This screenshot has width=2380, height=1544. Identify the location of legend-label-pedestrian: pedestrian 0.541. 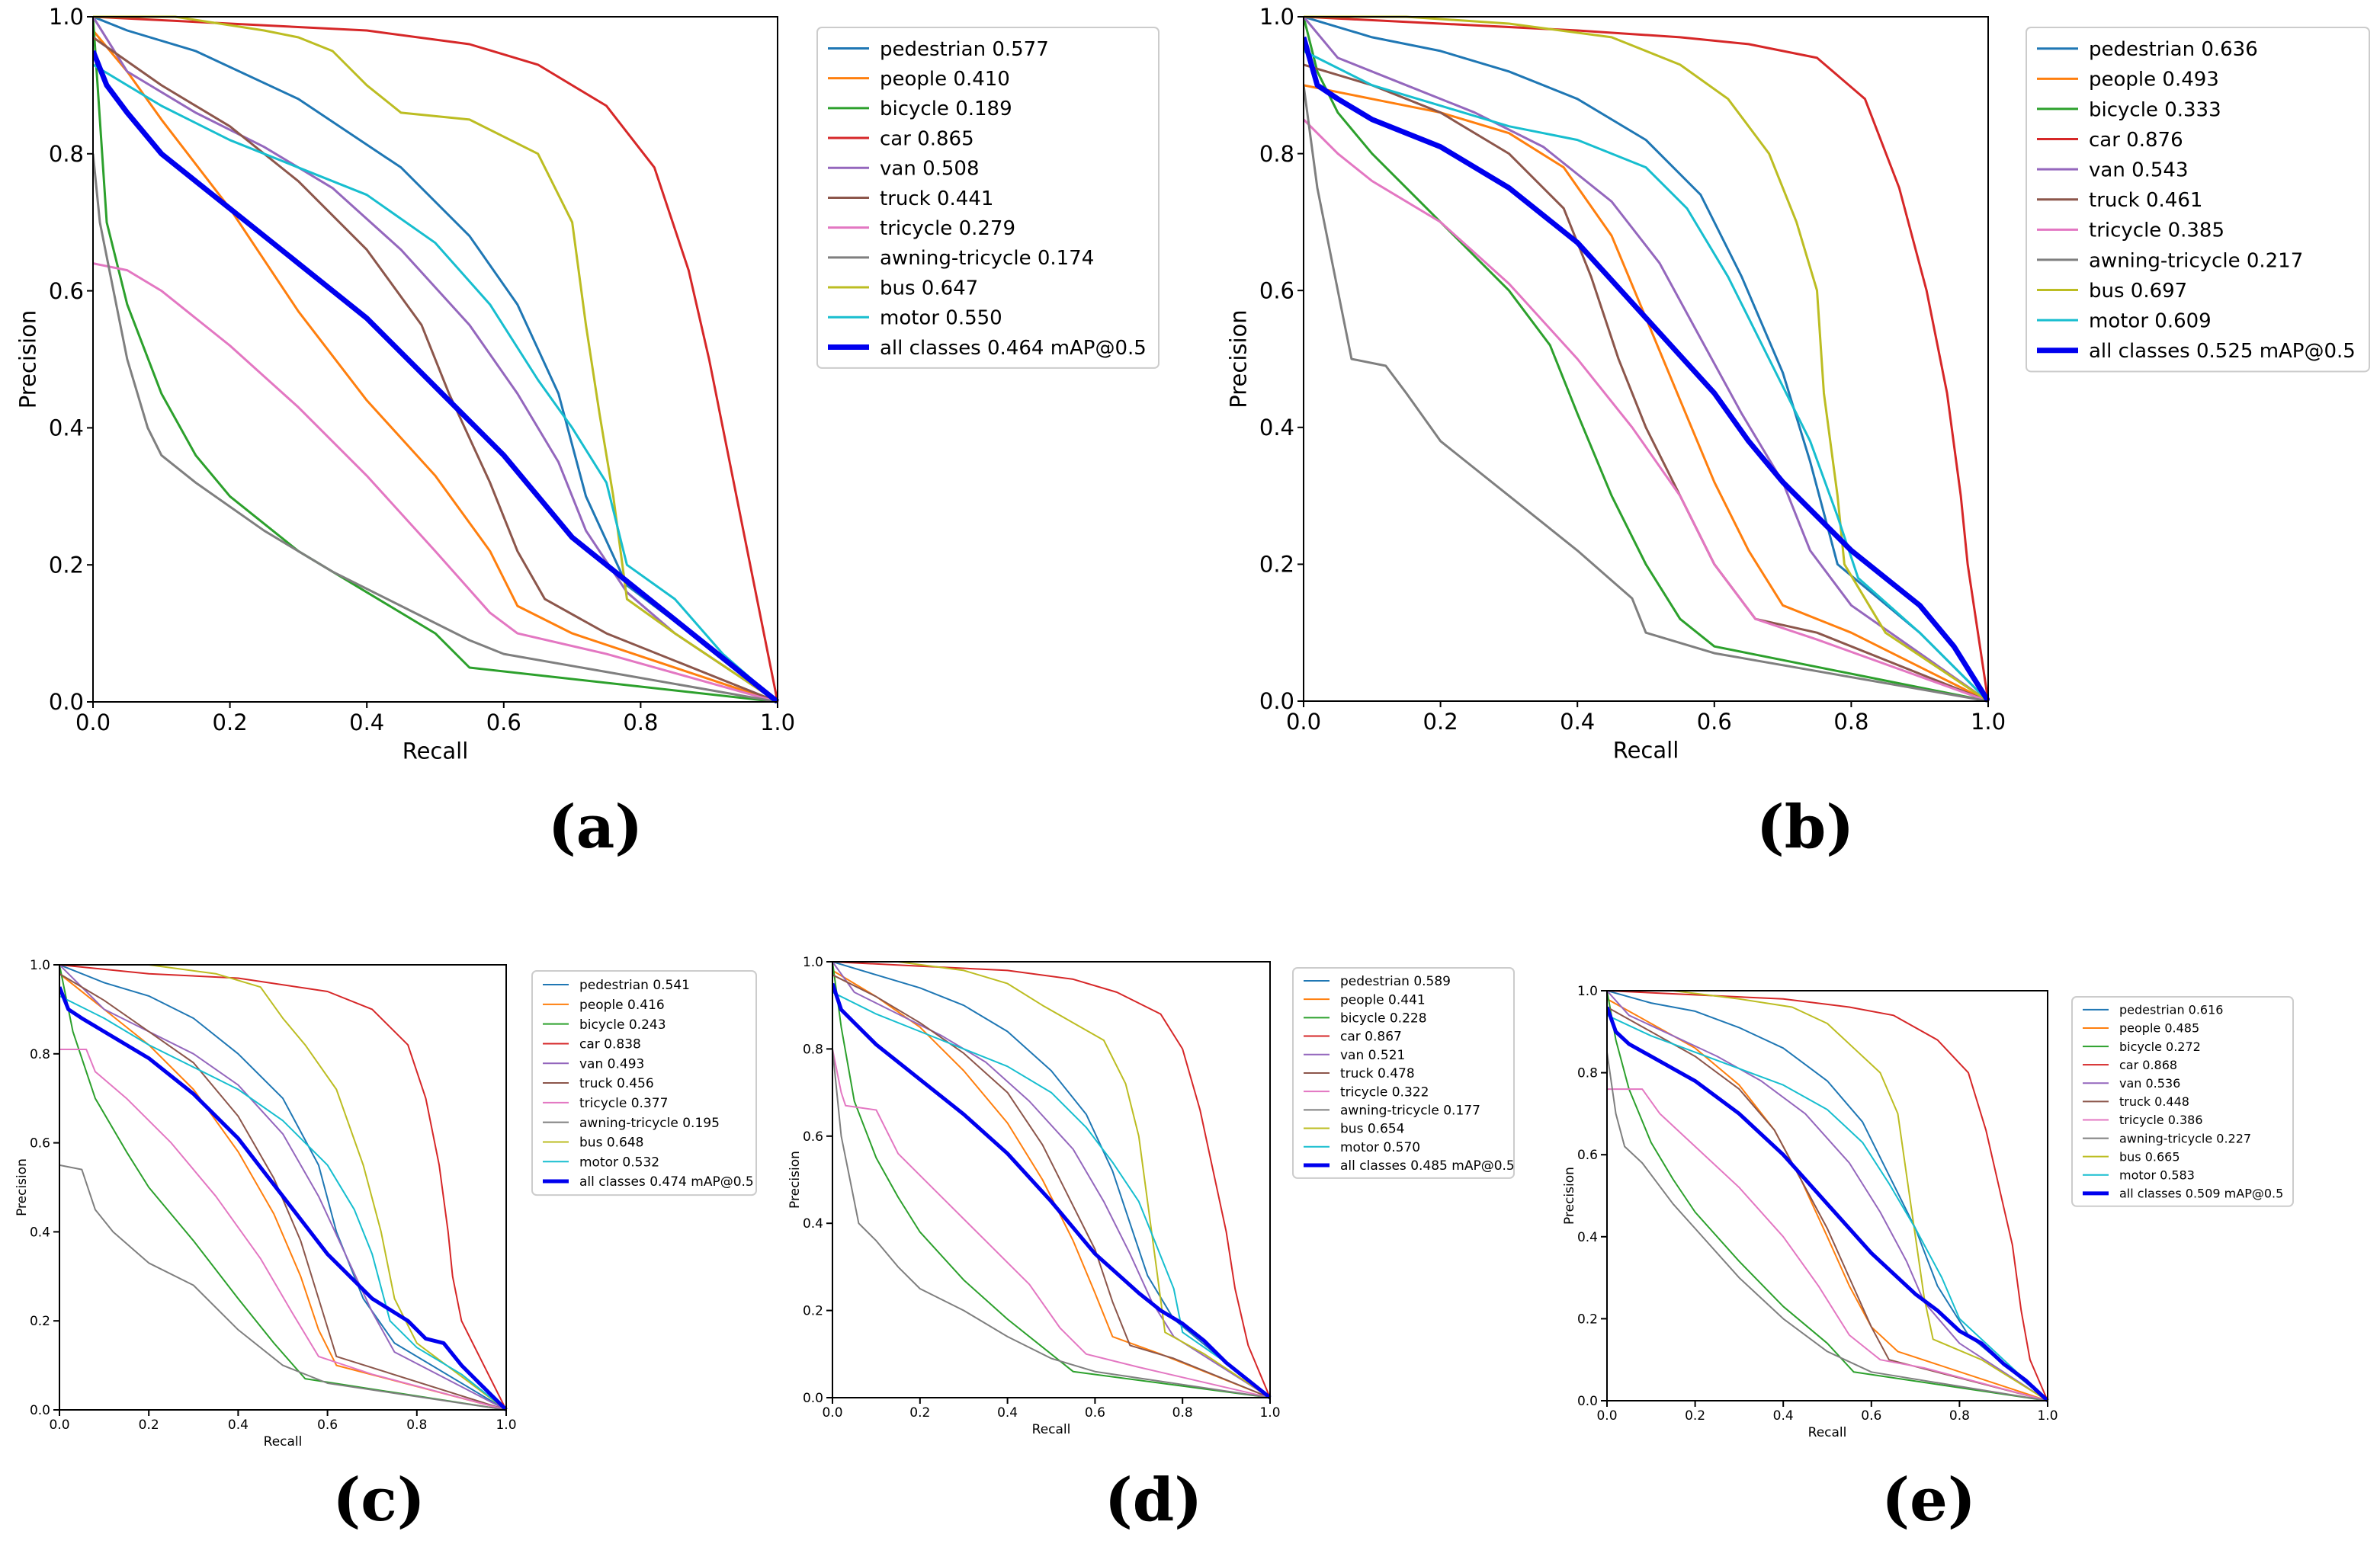
(634, 985).